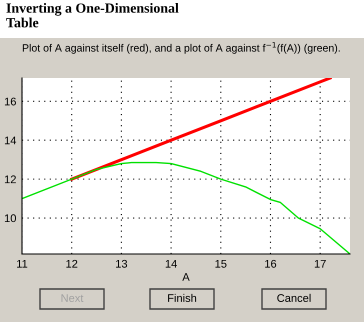 The height and width of the screenshot is (322, 364). I want to click on x-tick-label: 17, so click(320, 264).